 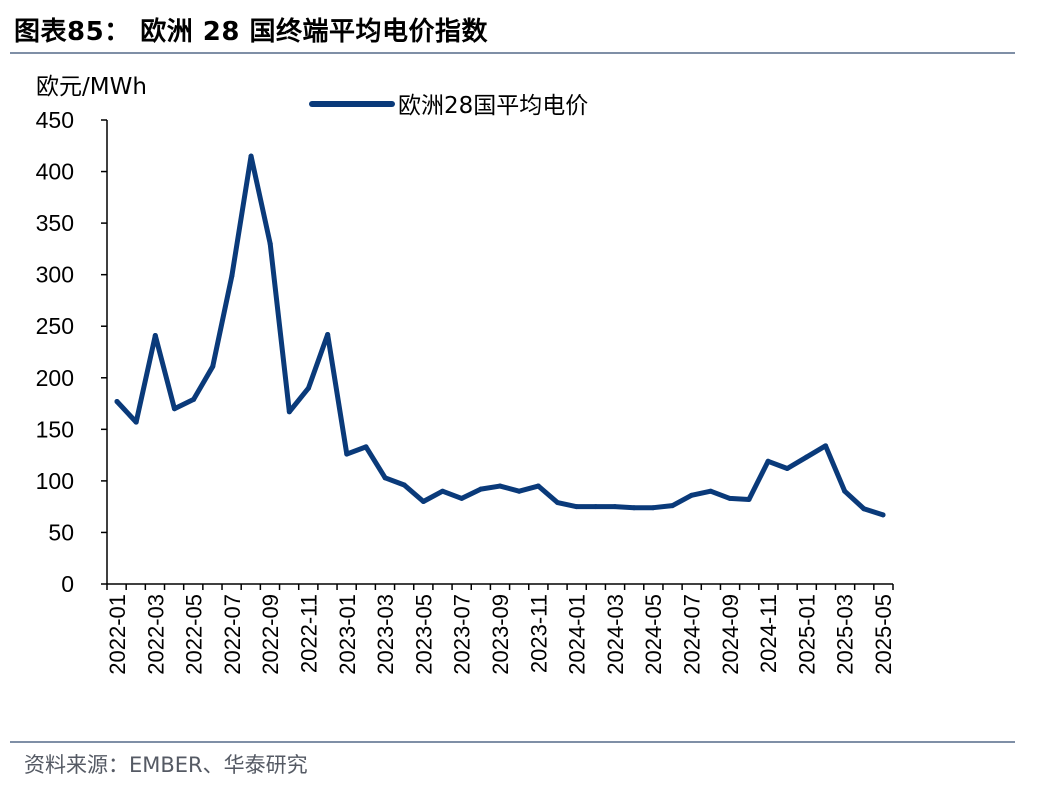 I want to click on y-tick-label: 50, so click(x=61, y=532).